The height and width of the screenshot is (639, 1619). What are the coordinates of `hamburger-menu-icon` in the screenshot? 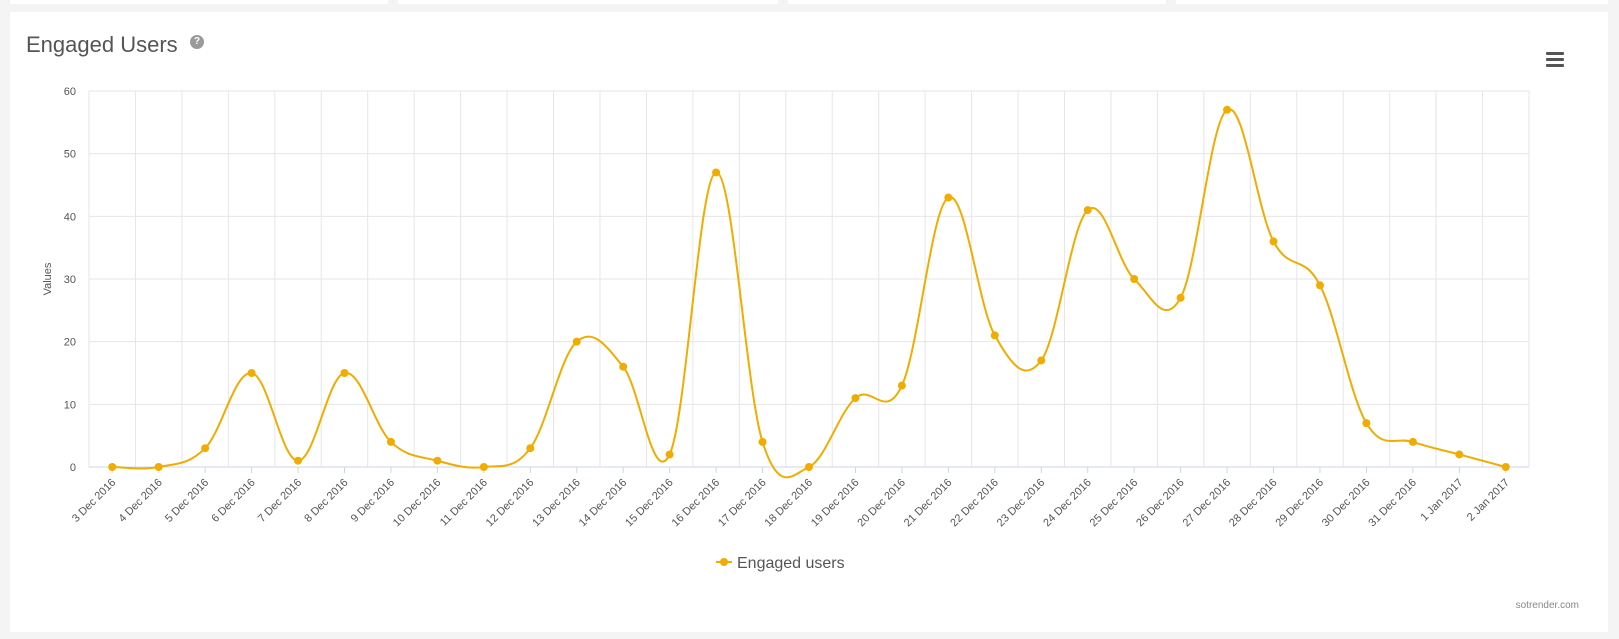 It's located at (1555, 60).